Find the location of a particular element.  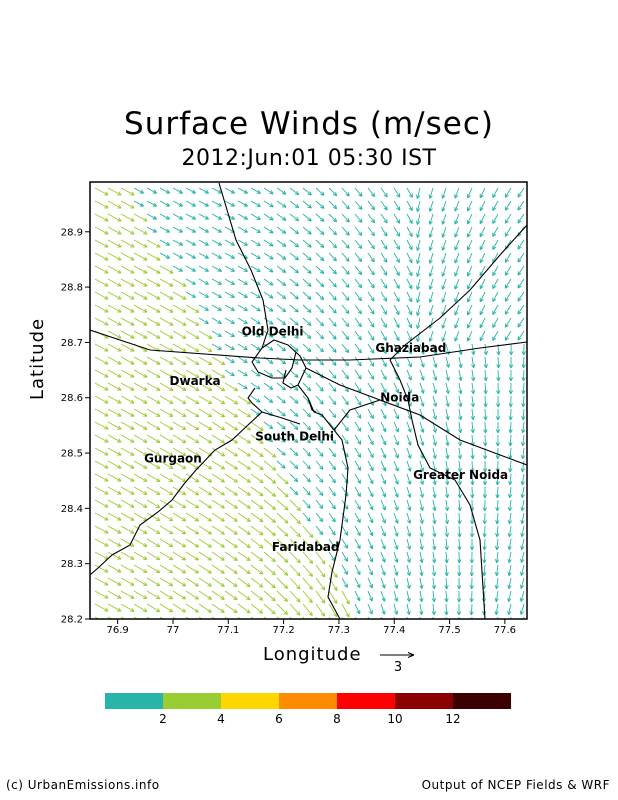

colorbar-label: 10 is located at coordinates (394, 719).